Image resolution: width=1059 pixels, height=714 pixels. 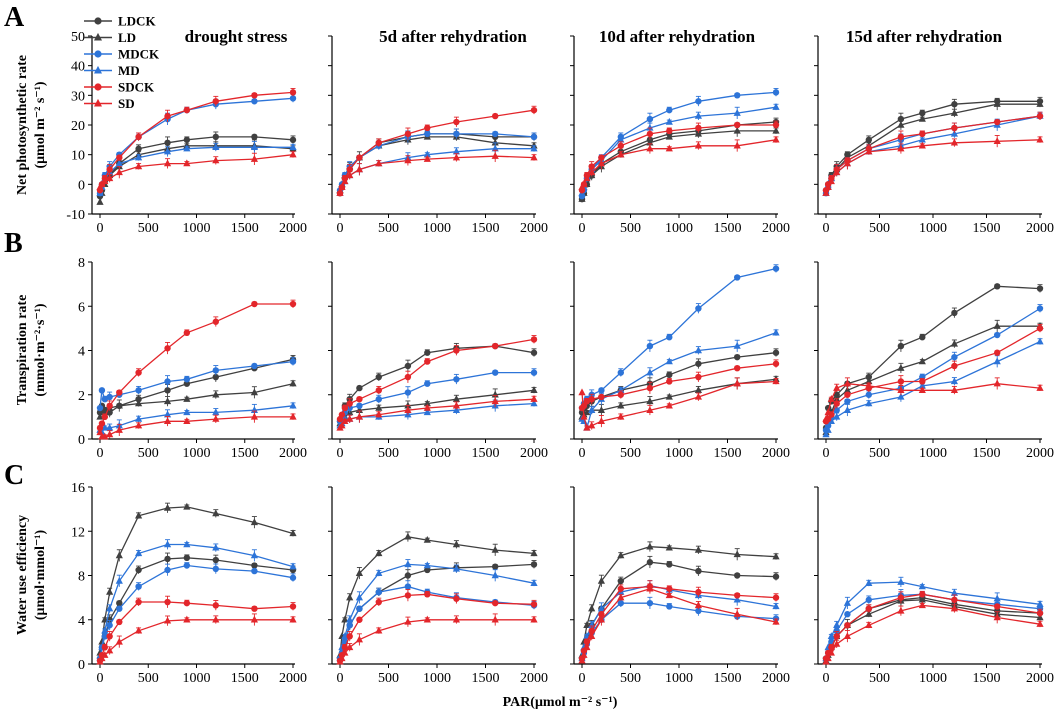 What do you see at coordinates (437, 610) in the screenshot?
I see `series-md` at bounding box center [437, 610].